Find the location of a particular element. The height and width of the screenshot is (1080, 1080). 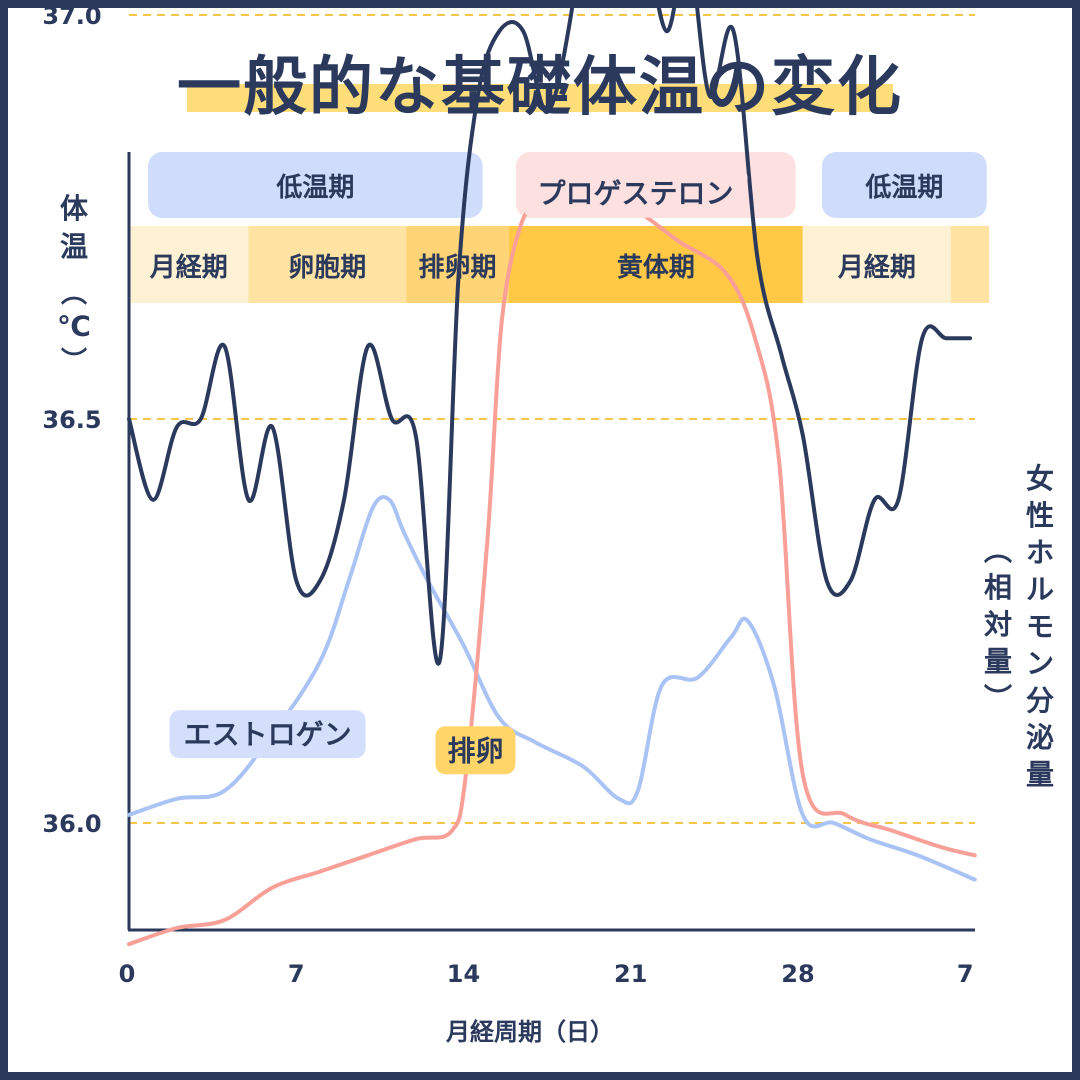

right-axis-title-char: 女 is located at coordinates (1040, 478).